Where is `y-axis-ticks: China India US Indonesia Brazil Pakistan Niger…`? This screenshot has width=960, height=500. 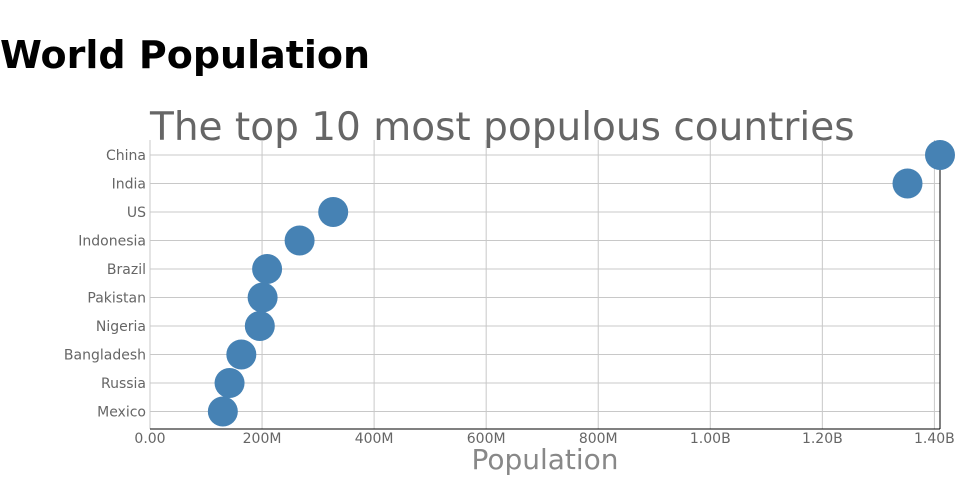
y-axis-ticks: China India US Indonesia Brazil Pakistan Niger… is located at coordinates (105, 284).